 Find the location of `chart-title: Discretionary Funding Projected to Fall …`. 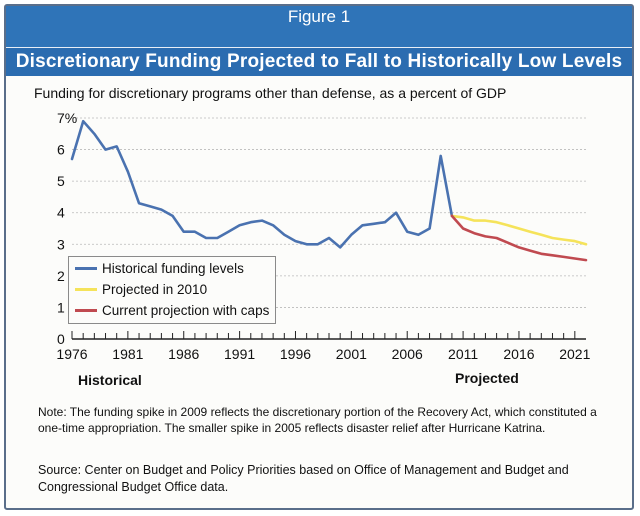

chart-title: Discretionary Funding Projected to Fall … is located at coordinates (319, 61).